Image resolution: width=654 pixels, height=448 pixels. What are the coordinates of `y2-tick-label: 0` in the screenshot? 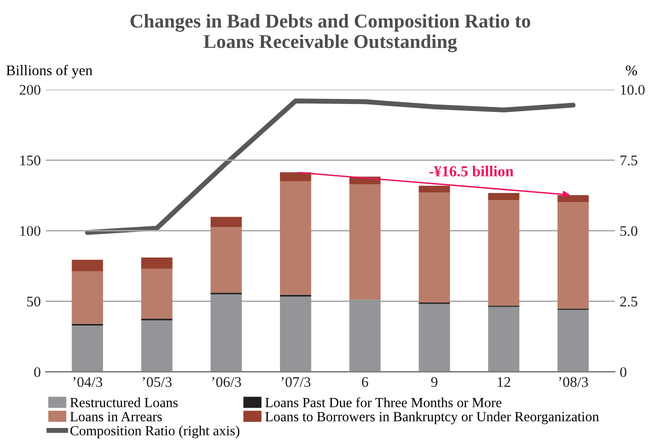 It's located at (623, 372).